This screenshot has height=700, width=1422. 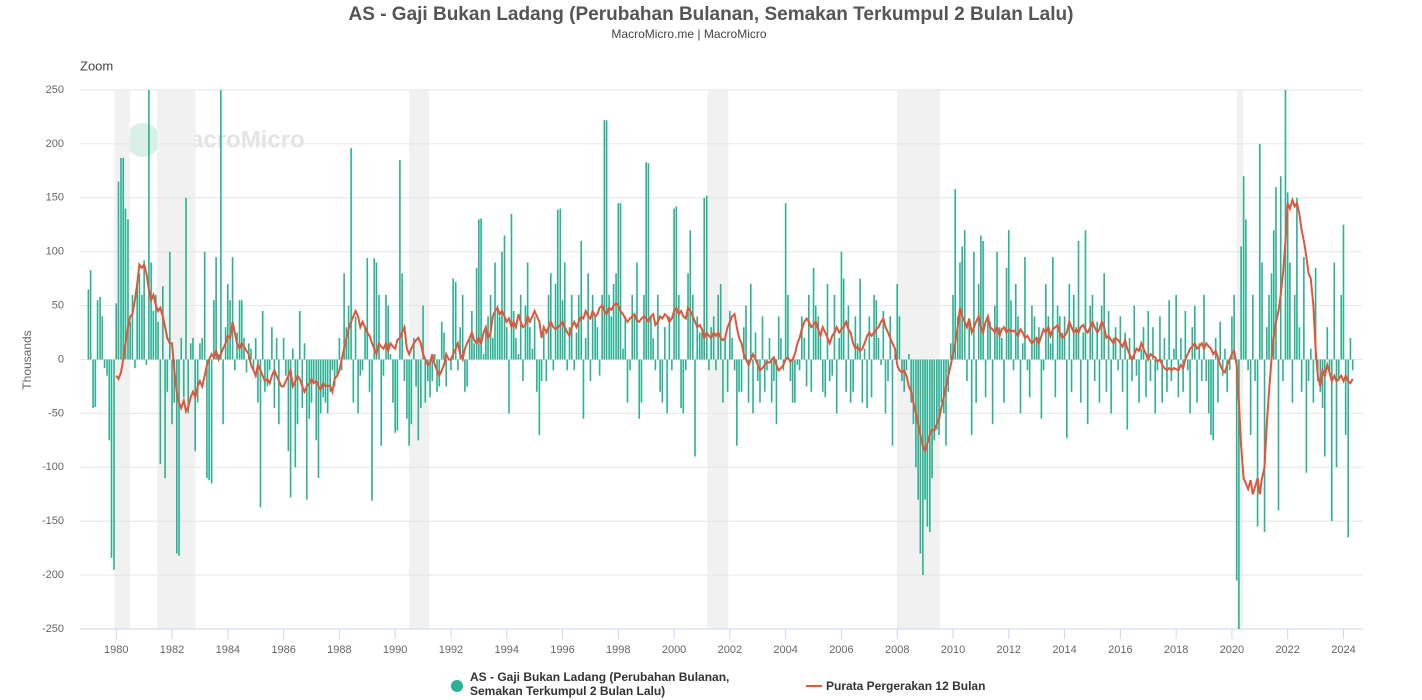 What do you see at coordinates (96, 65) in the screenshot?
I see `zoom-label: Zoom` at bounding box center [96, 65].